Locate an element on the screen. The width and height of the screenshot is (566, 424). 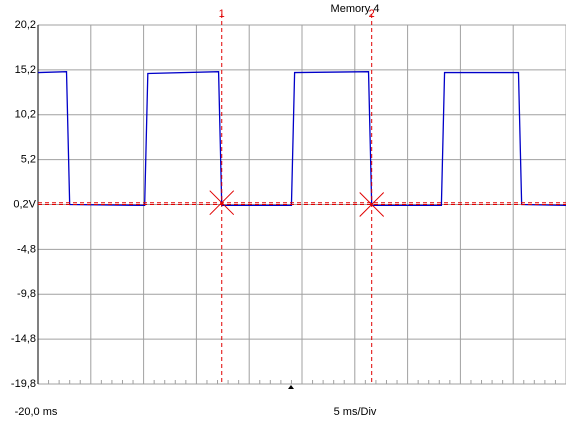
y-tick-label: 0,2V is located at coordinates (24, 204).